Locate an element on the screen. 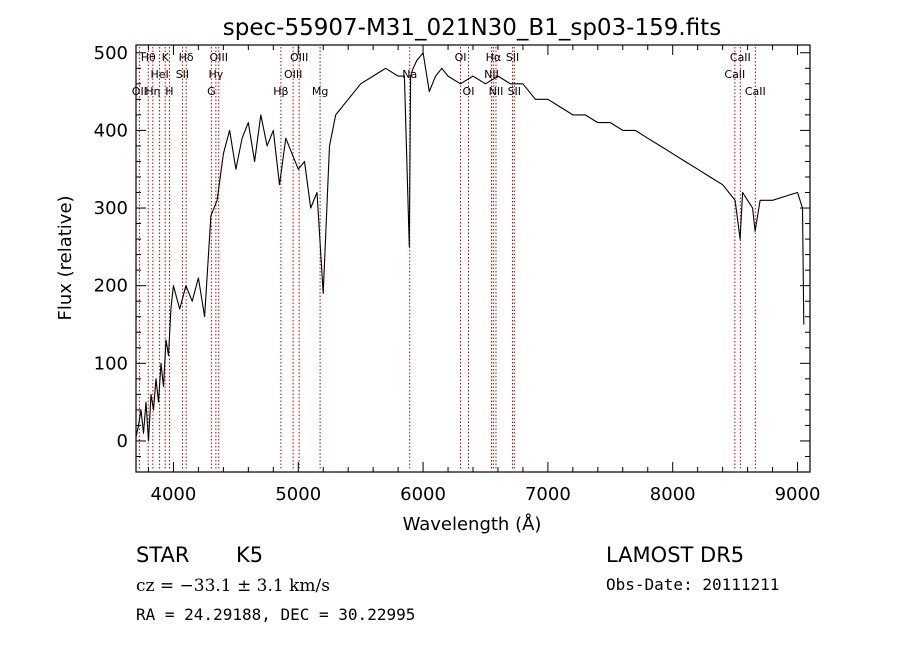 Image resolution: width=900 pixels, height=649 pixels. marker-label-20: NII is located at coordinates (496, 91).